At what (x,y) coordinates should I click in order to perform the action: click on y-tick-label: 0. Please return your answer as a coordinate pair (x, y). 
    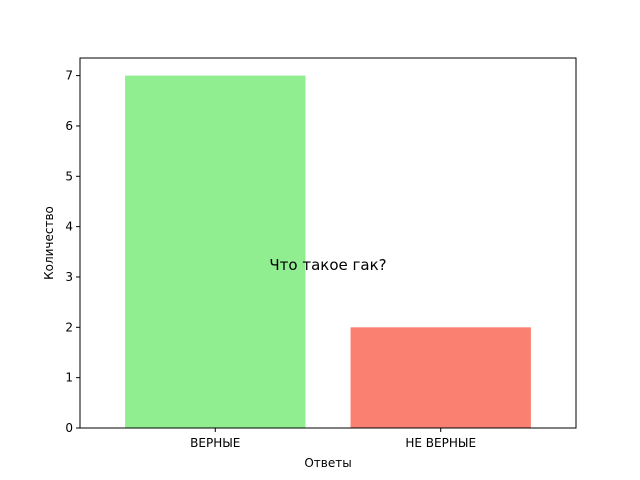
    Looking at the image, I should click on (69, 428).